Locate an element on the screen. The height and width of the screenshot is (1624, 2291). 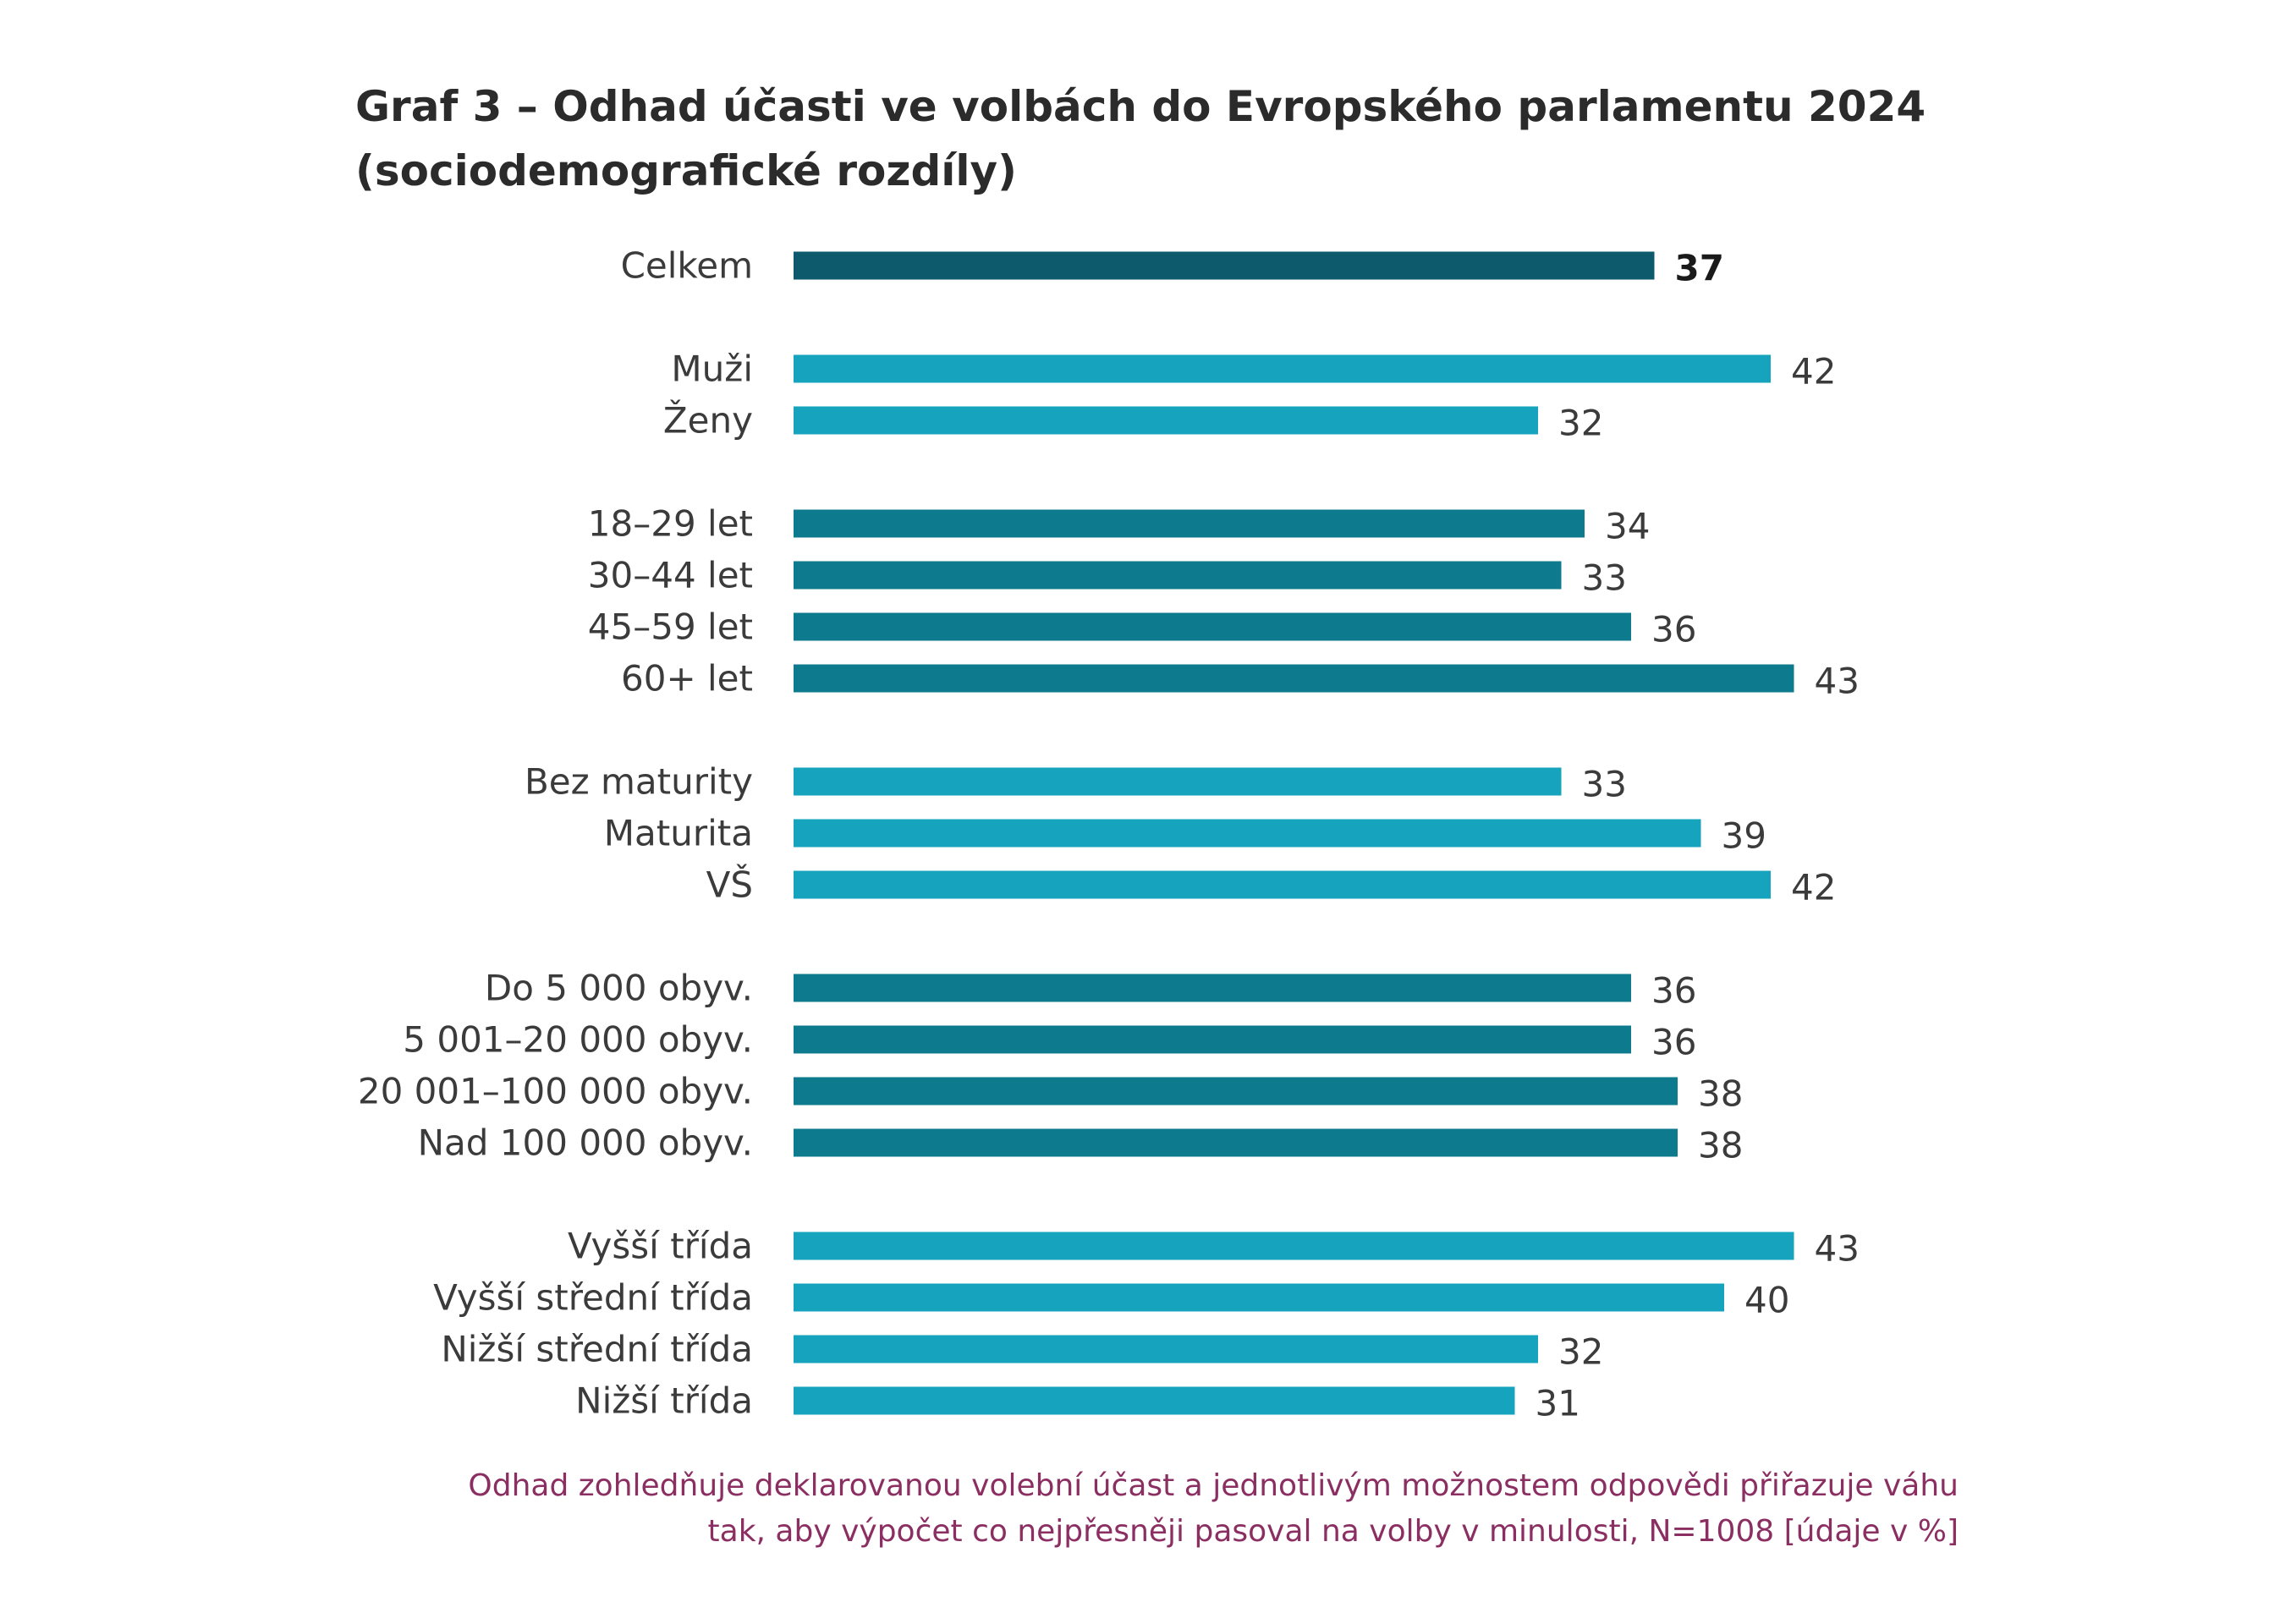
category-label-45-59-let: 45–59 let is located at coordinates (670, 627).